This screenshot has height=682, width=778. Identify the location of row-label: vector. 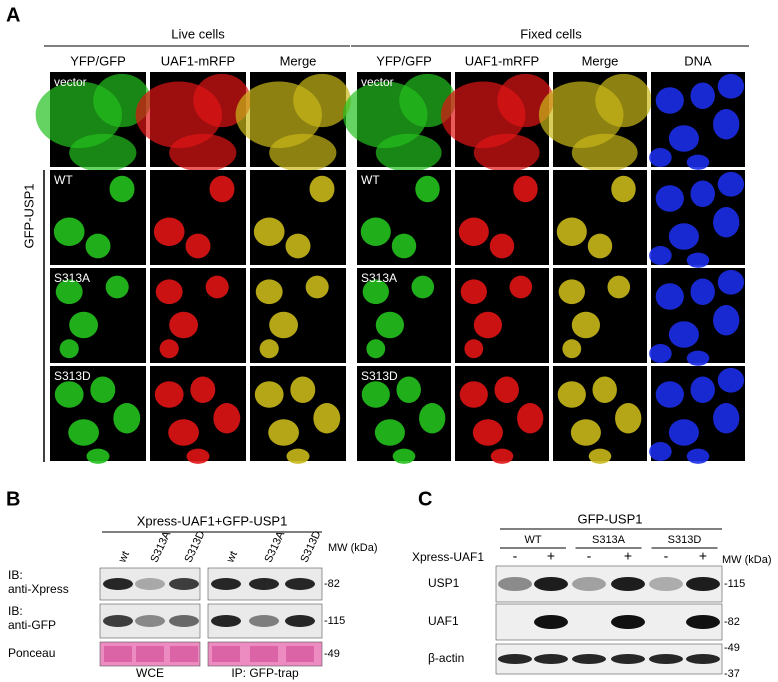
(70, 82).